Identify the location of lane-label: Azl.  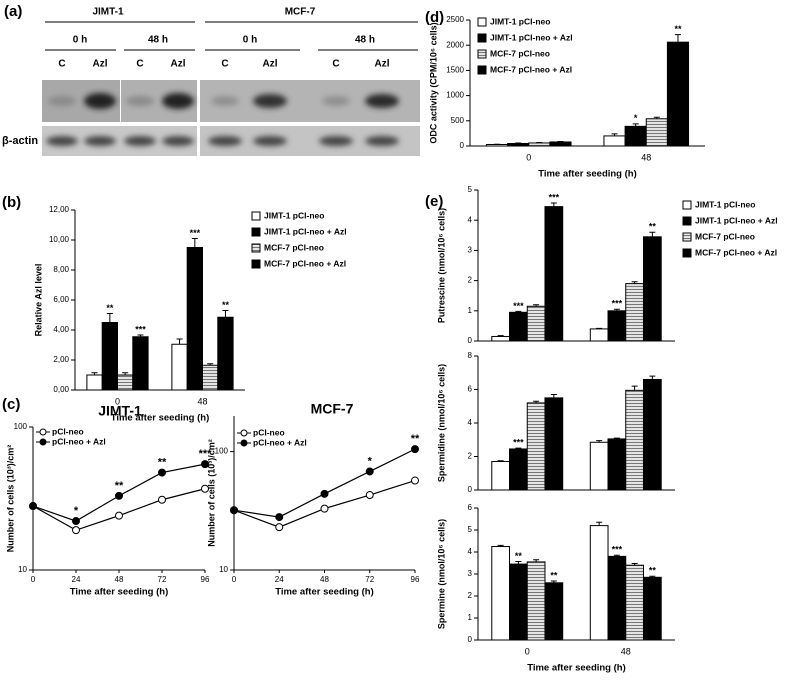
(270, 64).